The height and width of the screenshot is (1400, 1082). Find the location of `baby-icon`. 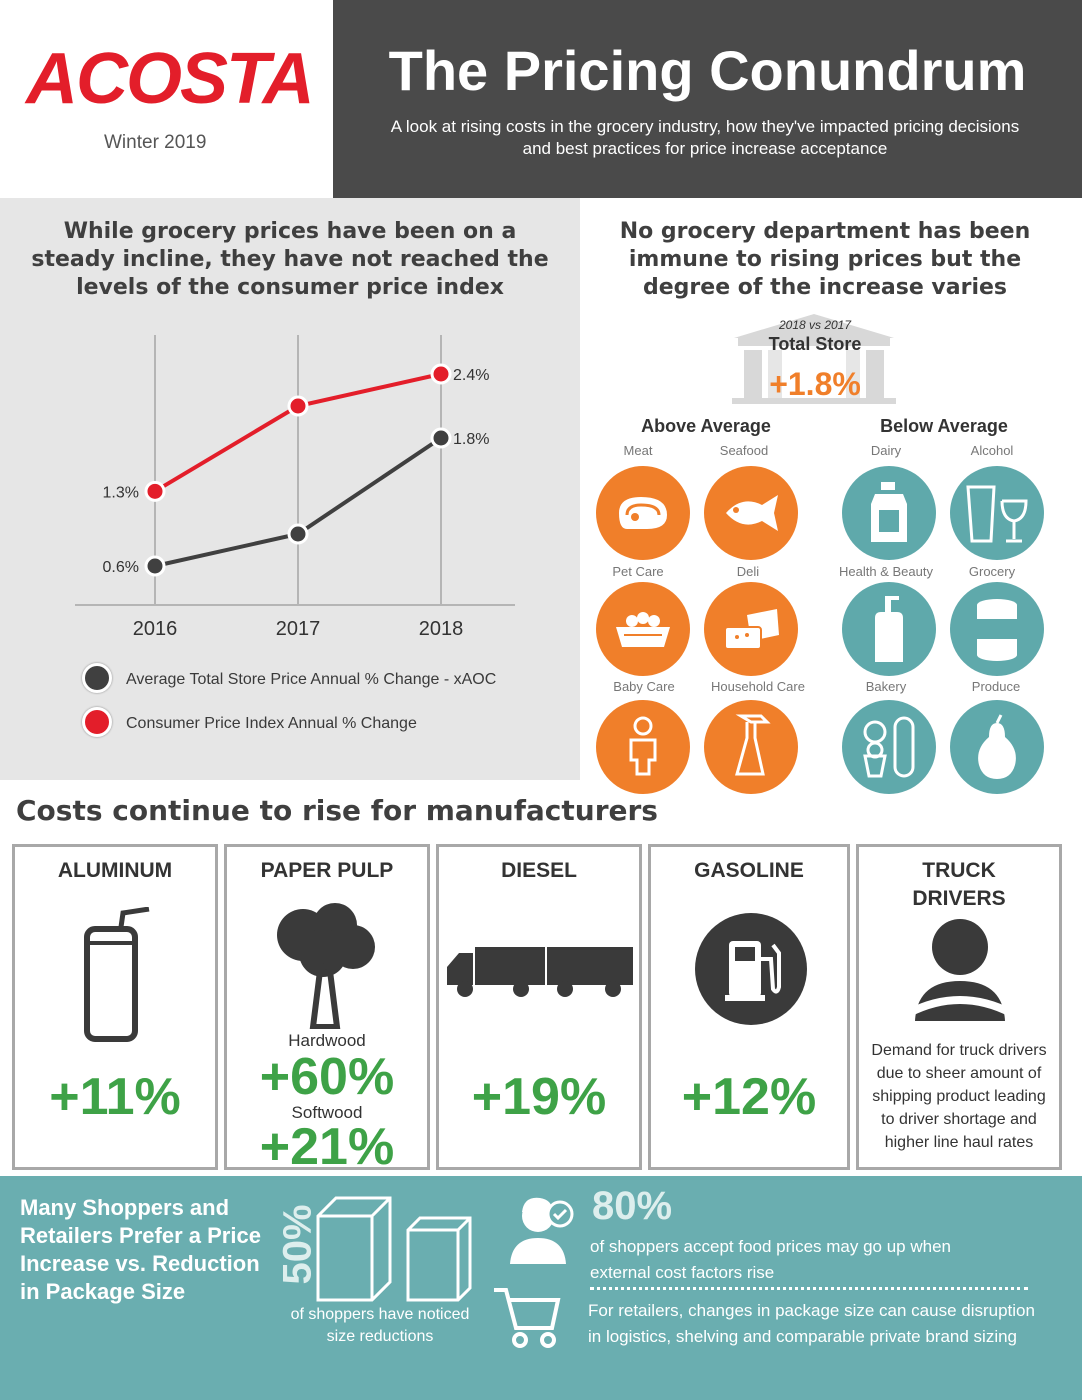

baby-icon is located at coordinates (643, 747).